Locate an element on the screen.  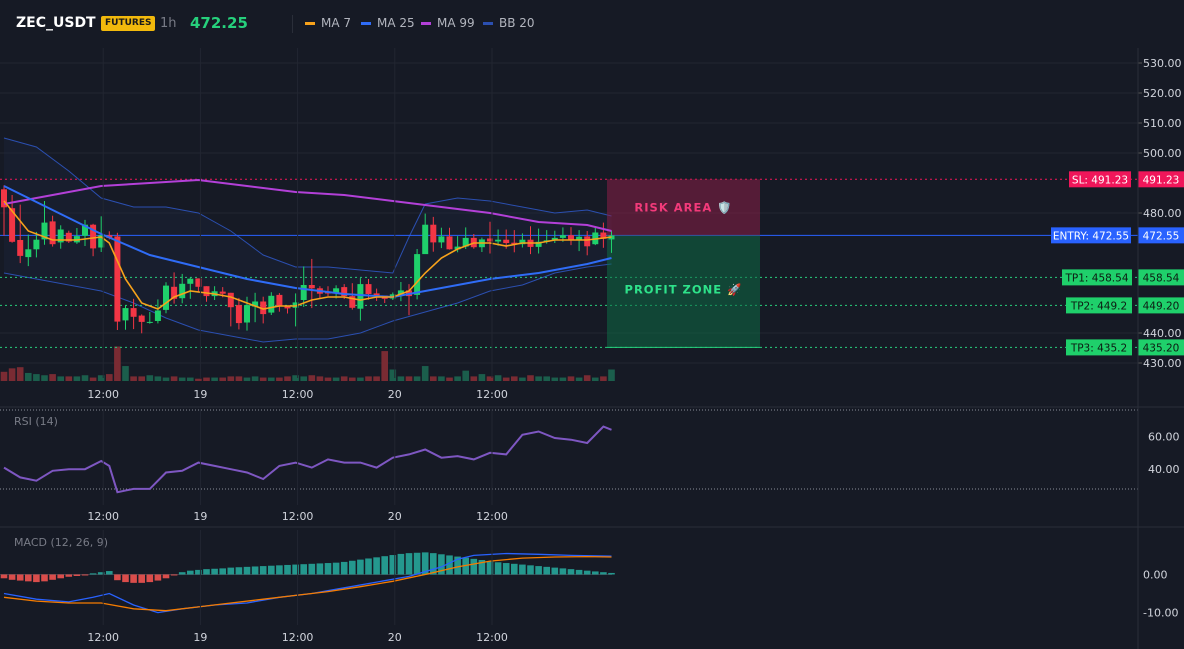
ma7-label: MA 7 is located at coordinates (336, 23).